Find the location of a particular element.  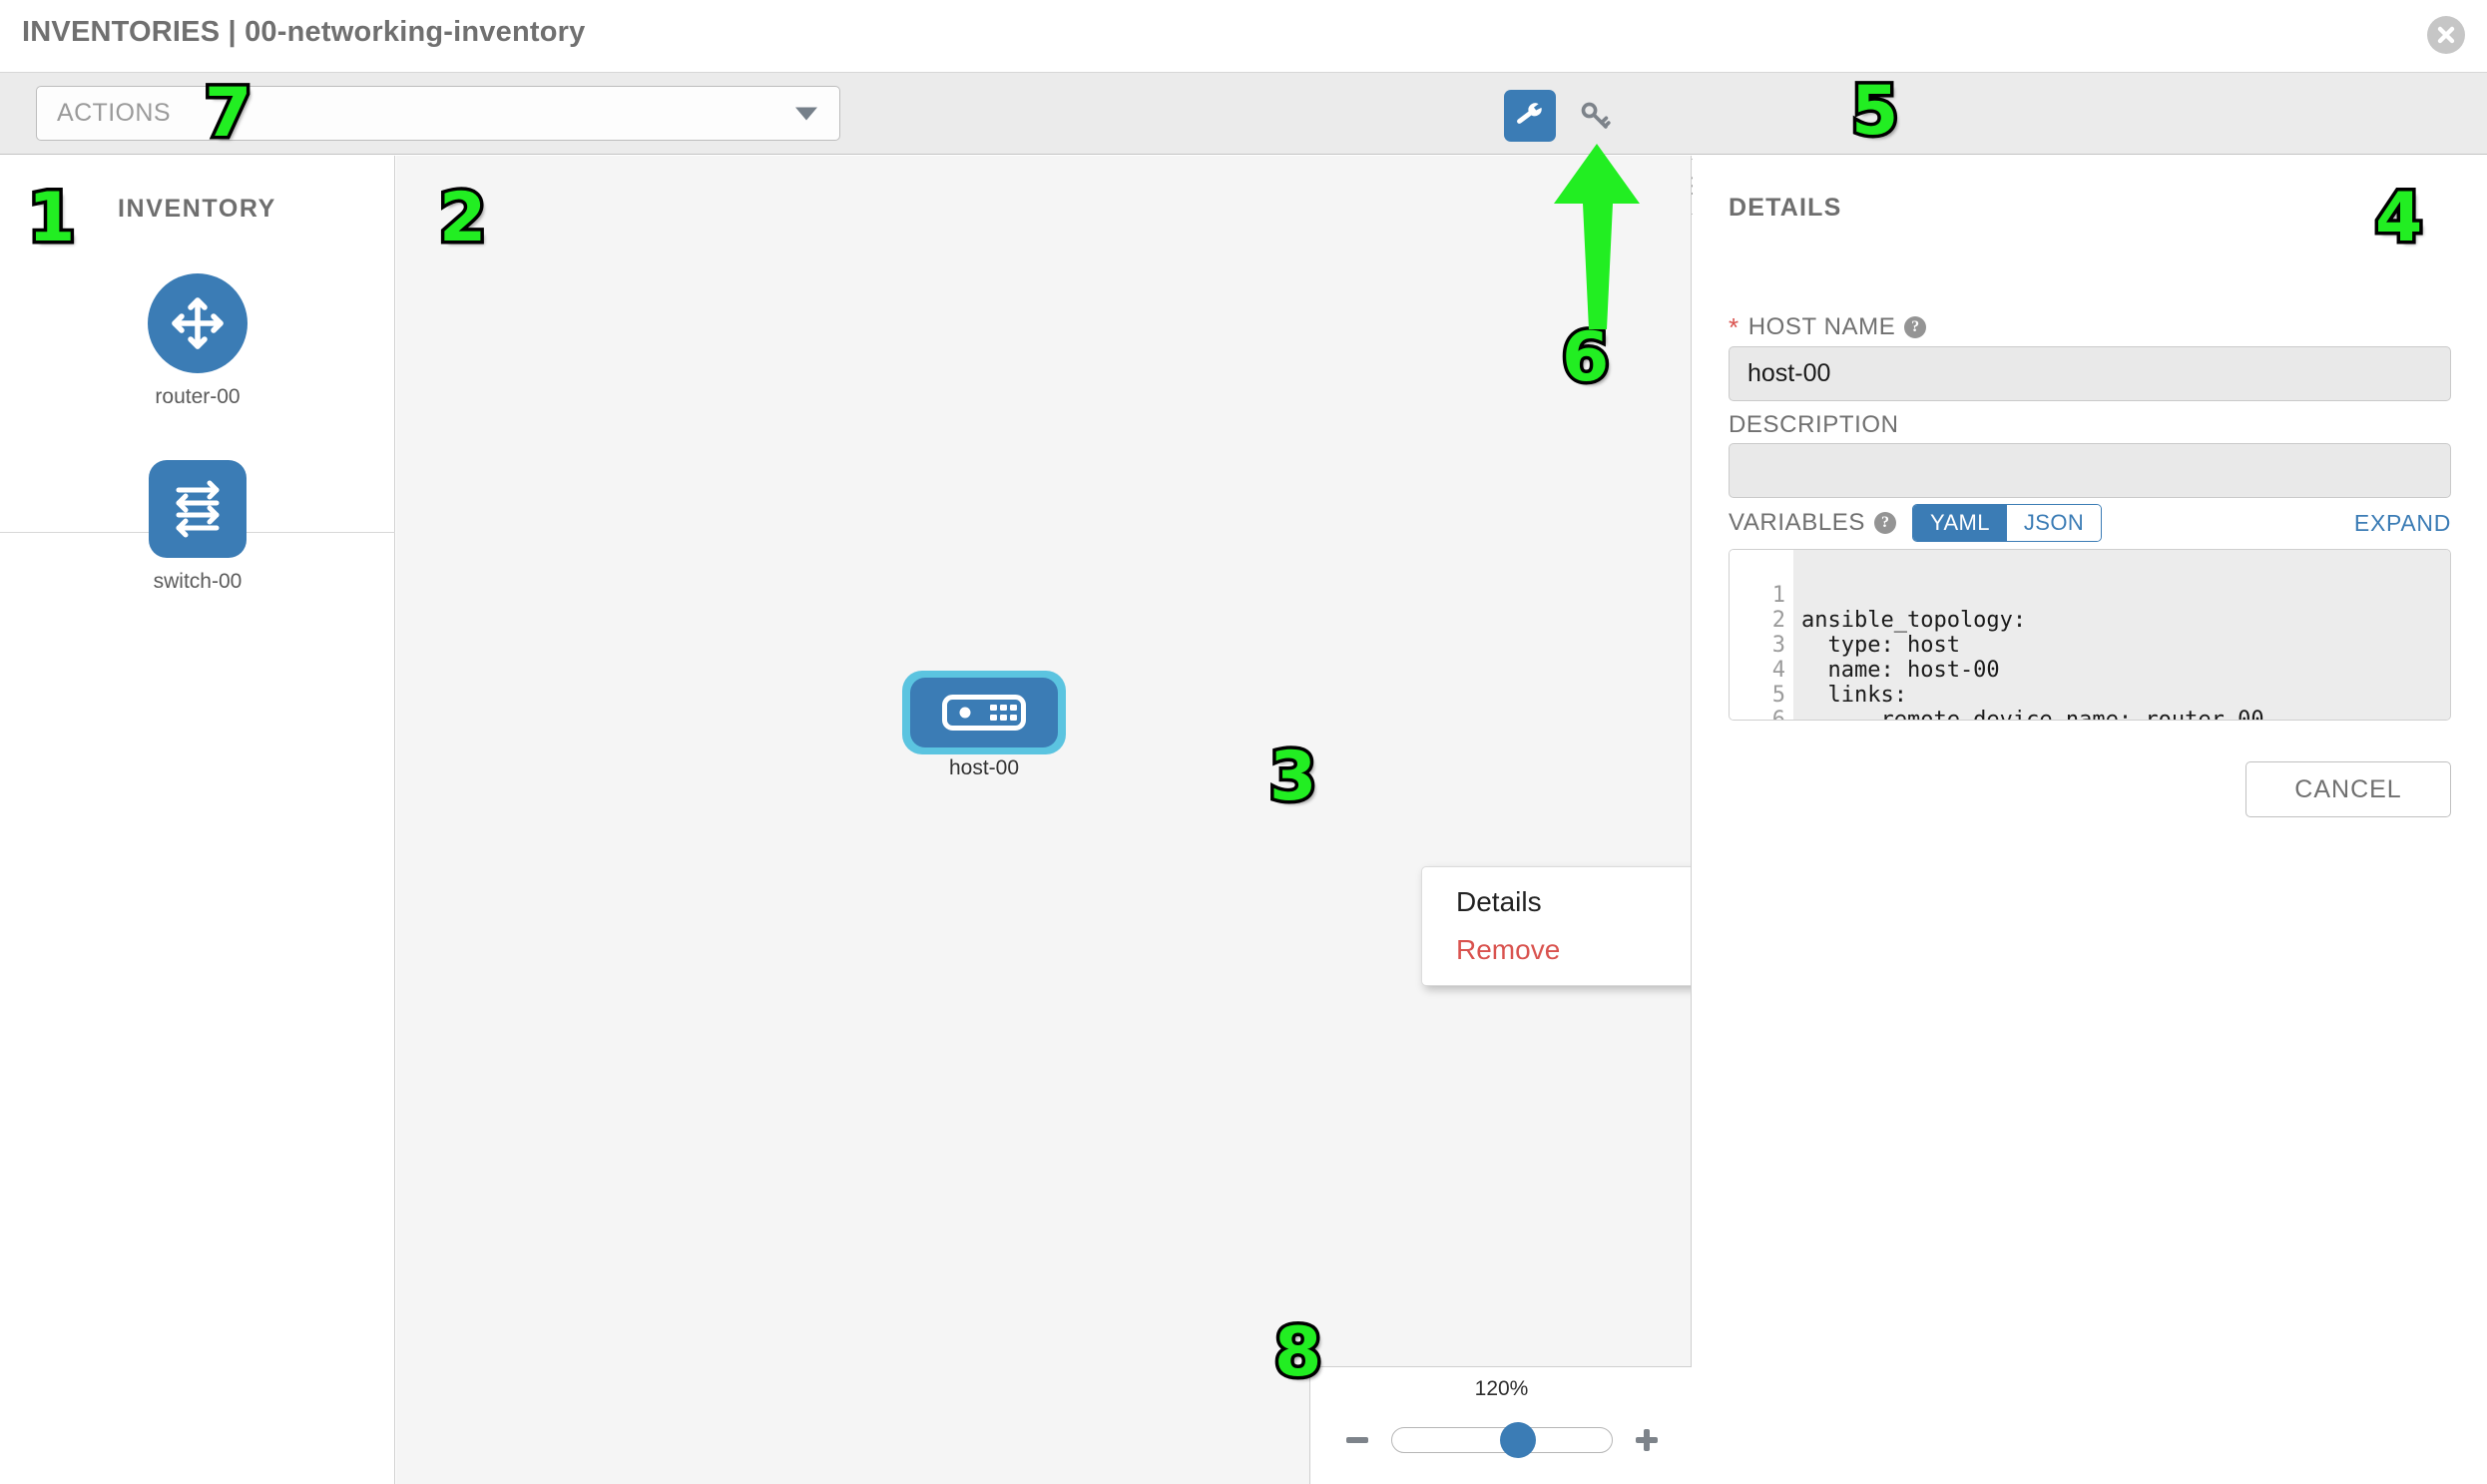

line-number: 5 is located at coordinates (1778, 695).